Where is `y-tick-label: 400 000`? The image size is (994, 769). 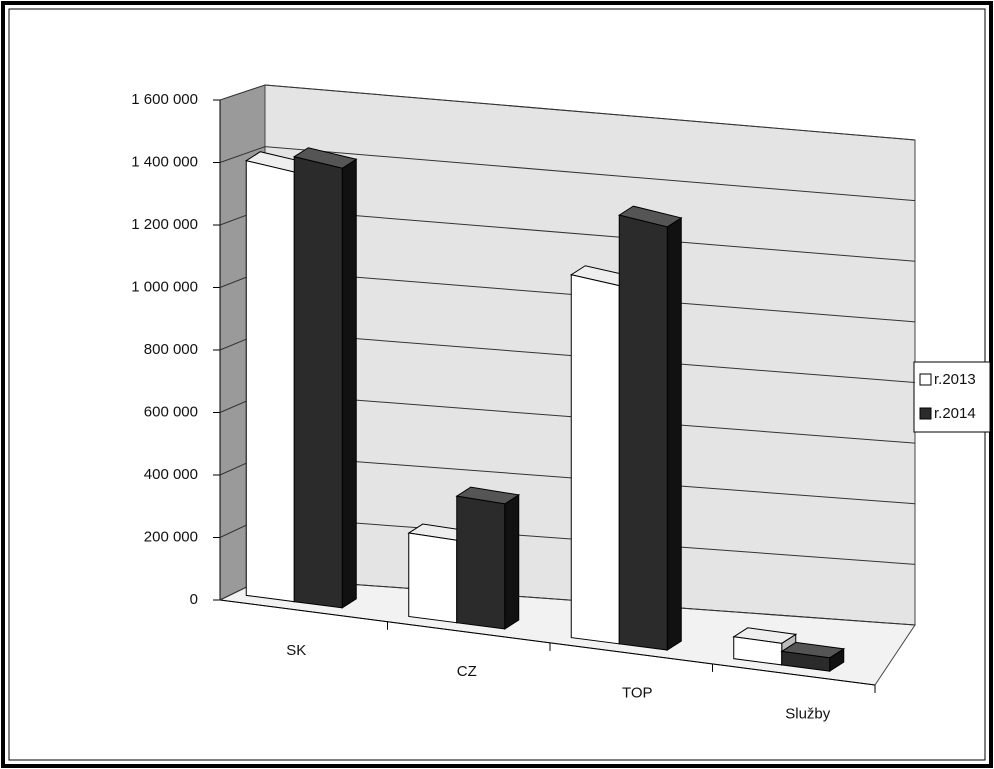
y-tick-label: 400 000 is located at coordinates (171, 474).